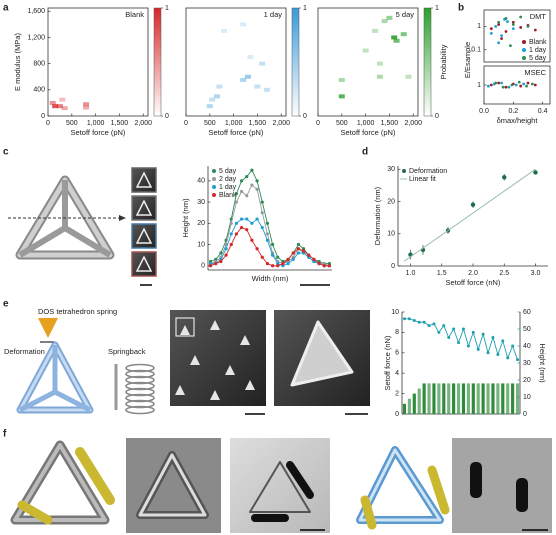 The width and height of the screenshot is (556, 535). Describe the element at coordinates (437, 8) in the screenshot. I see `colorbar-tick-label: 1` at that location.